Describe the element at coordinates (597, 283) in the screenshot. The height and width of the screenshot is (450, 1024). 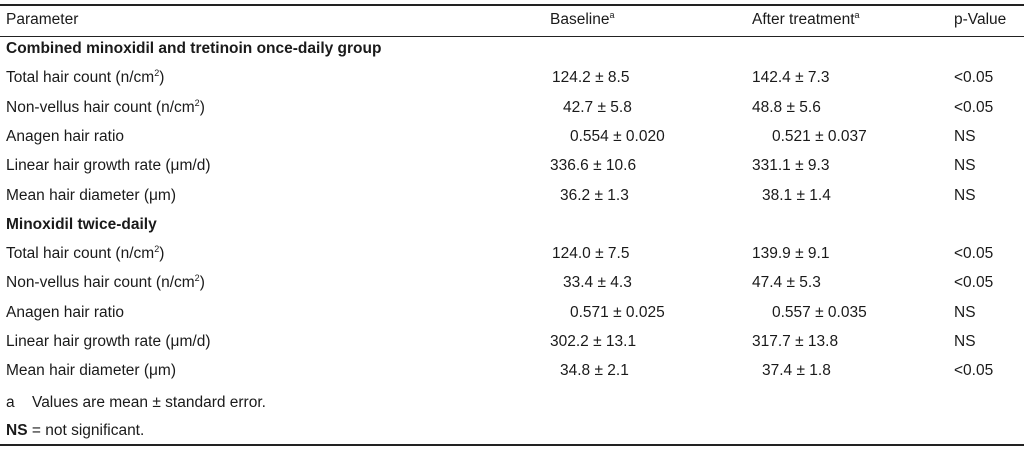
I see `baseline-cell: 33.4 ± 4.3` at that location.